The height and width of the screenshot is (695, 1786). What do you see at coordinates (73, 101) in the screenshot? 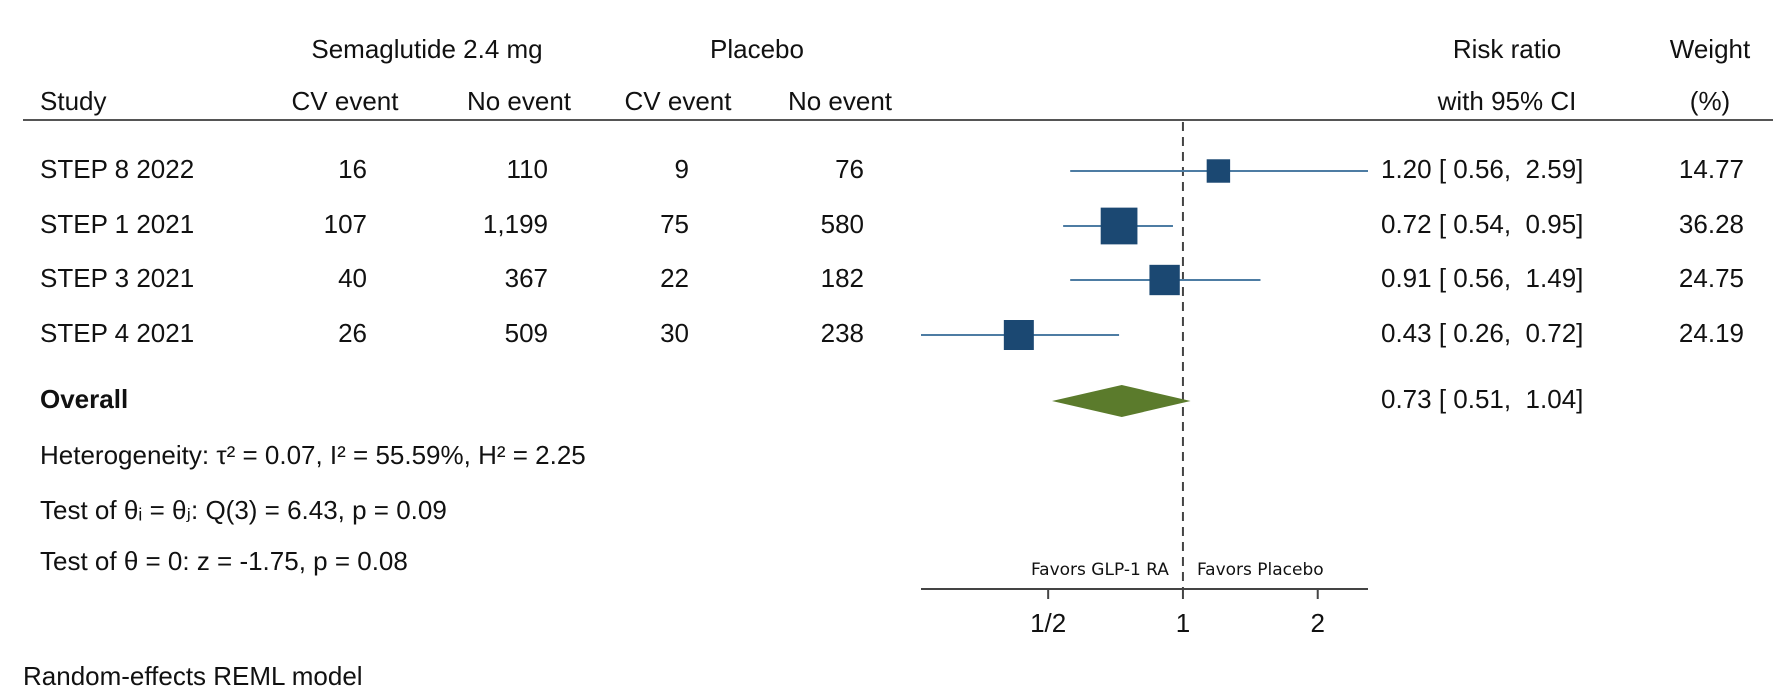
I see `column-header: Study` at bounding box center [73, 101].